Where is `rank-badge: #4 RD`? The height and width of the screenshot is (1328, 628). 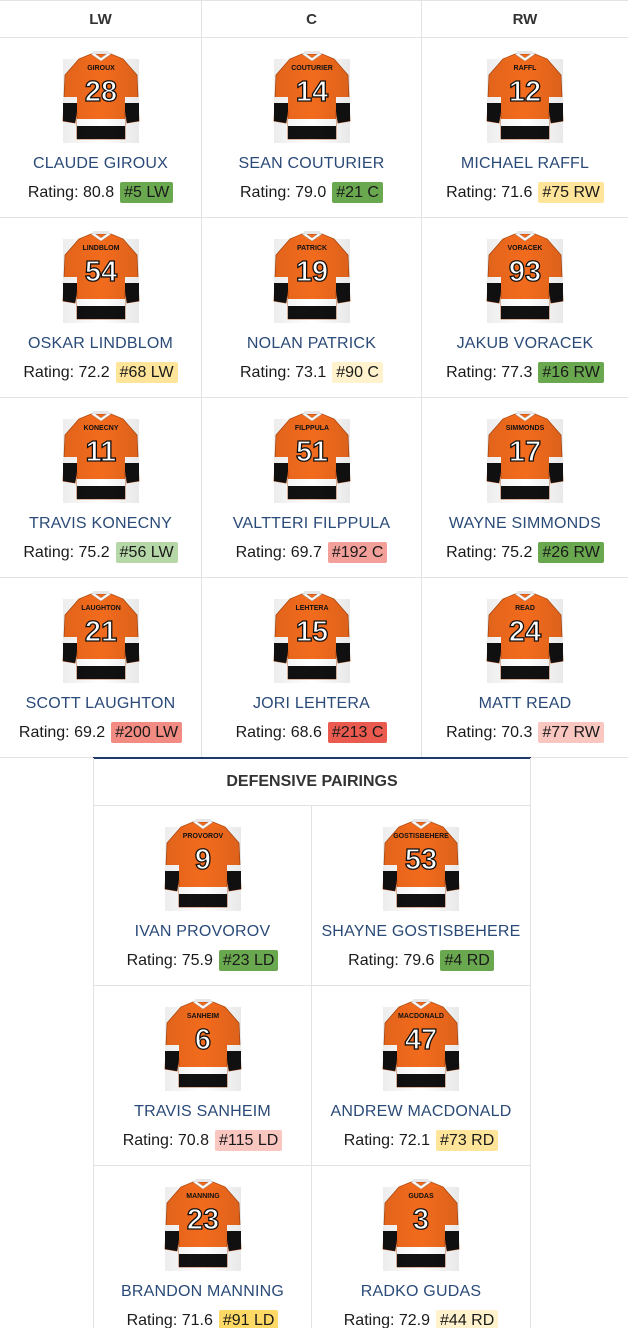 rank-badge: #4 RD is located at coordinates (467, 960).